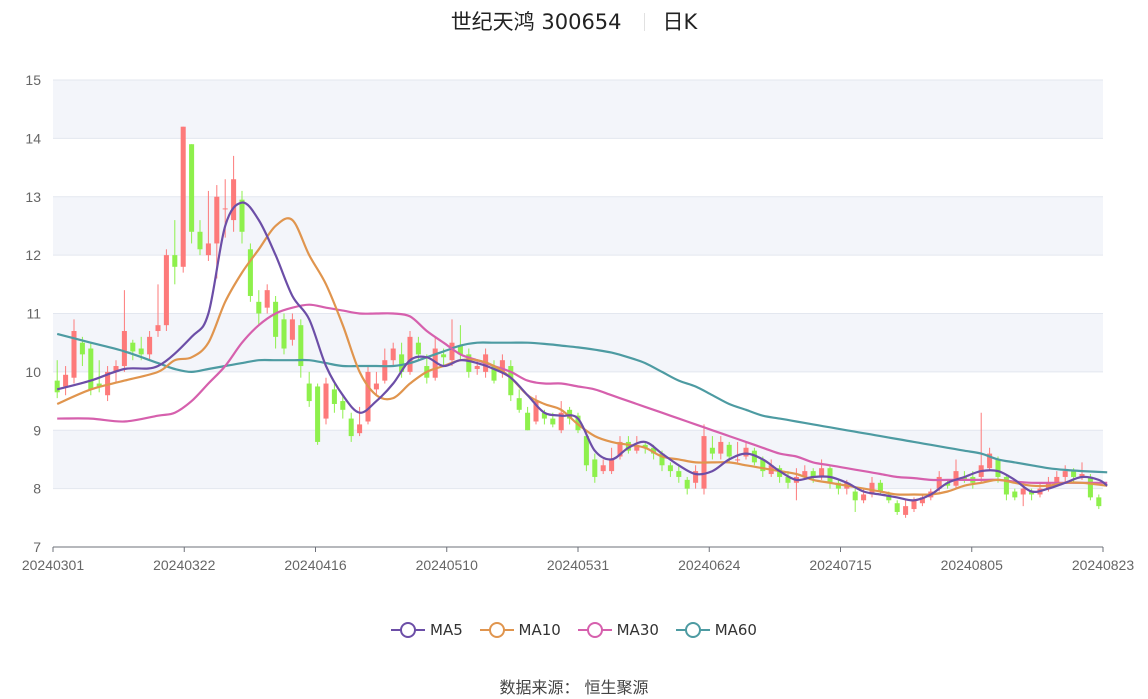 This screenshot has width=1148, height=699. Describe the element at coordinates (680, 22) in the screenshot. I see `period-label: 日K` at that location.